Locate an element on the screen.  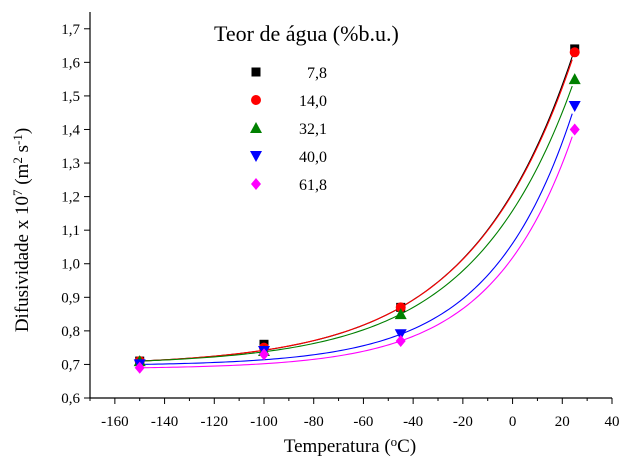
x-axis-ticks: -160 -140 -120 -100 -80 -60 -40 -20 0 20 40 is located at coordinates (354, 414).